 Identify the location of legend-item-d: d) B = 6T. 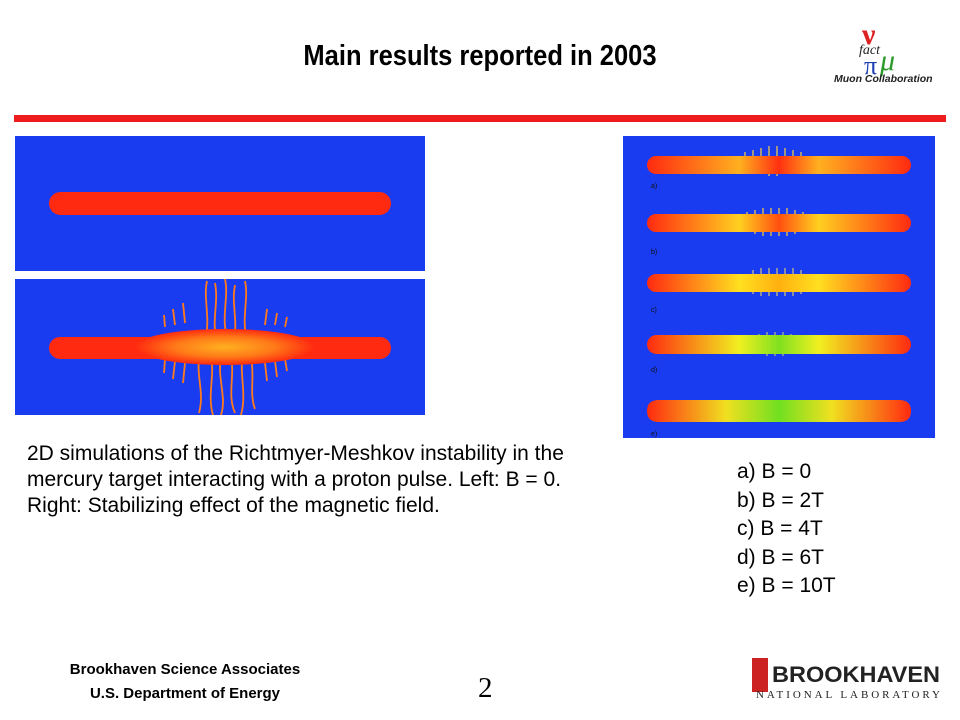
(780, 557).